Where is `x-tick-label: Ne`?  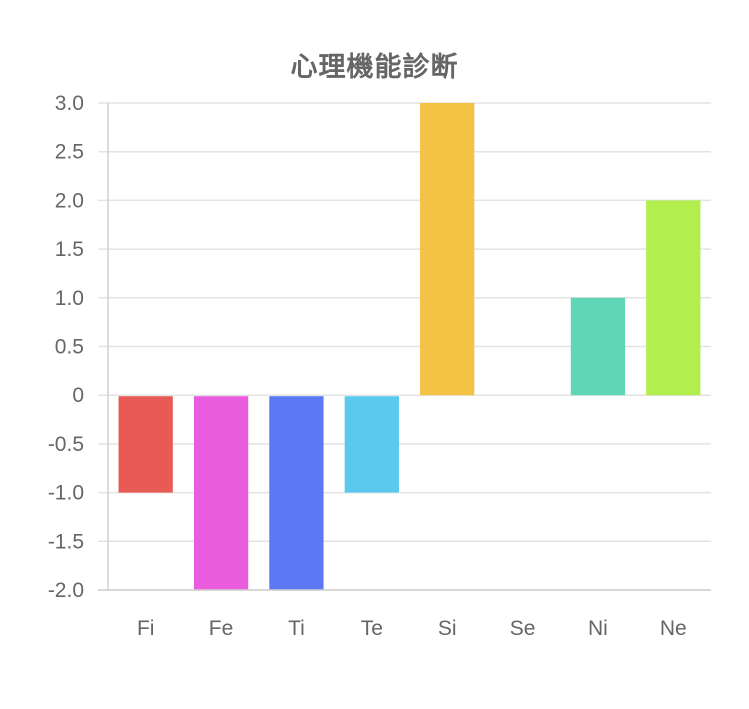 x-tick-label: Ne is located at coordinates (673, 628).